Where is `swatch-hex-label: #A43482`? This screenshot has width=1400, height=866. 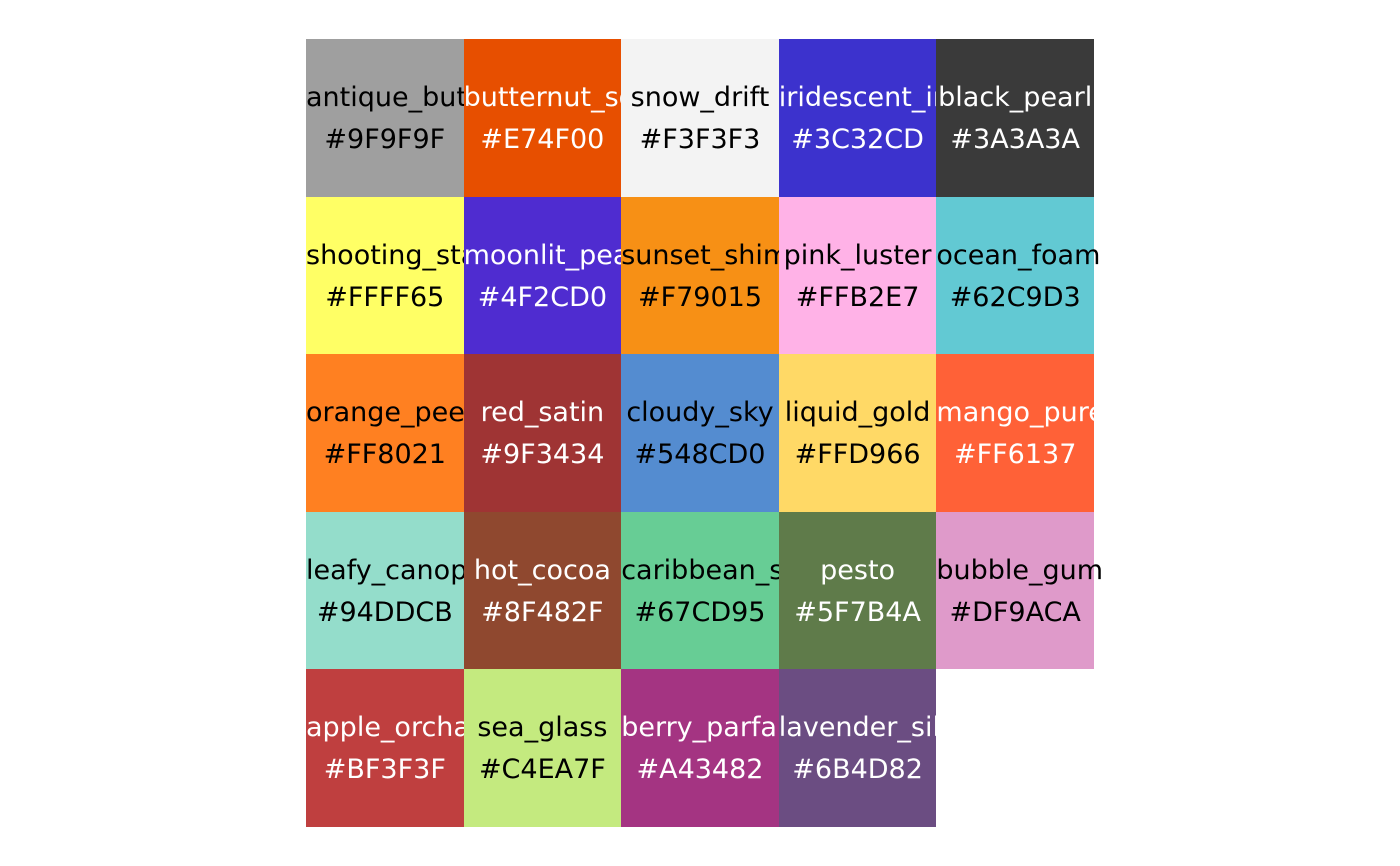 swatch-hex-label: #A43482 is located at coordinates (700, 770).